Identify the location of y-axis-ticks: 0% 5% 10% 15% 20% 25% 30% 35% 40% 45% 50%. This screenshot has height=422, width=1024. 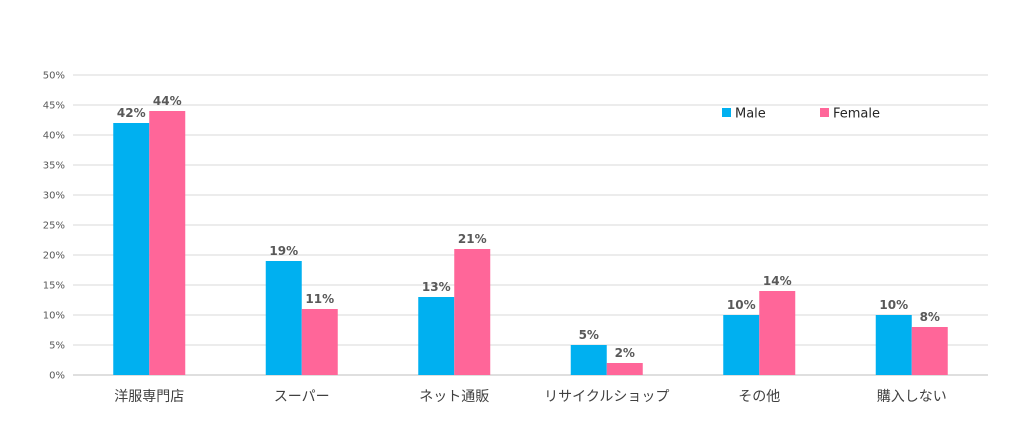
(54, 226).